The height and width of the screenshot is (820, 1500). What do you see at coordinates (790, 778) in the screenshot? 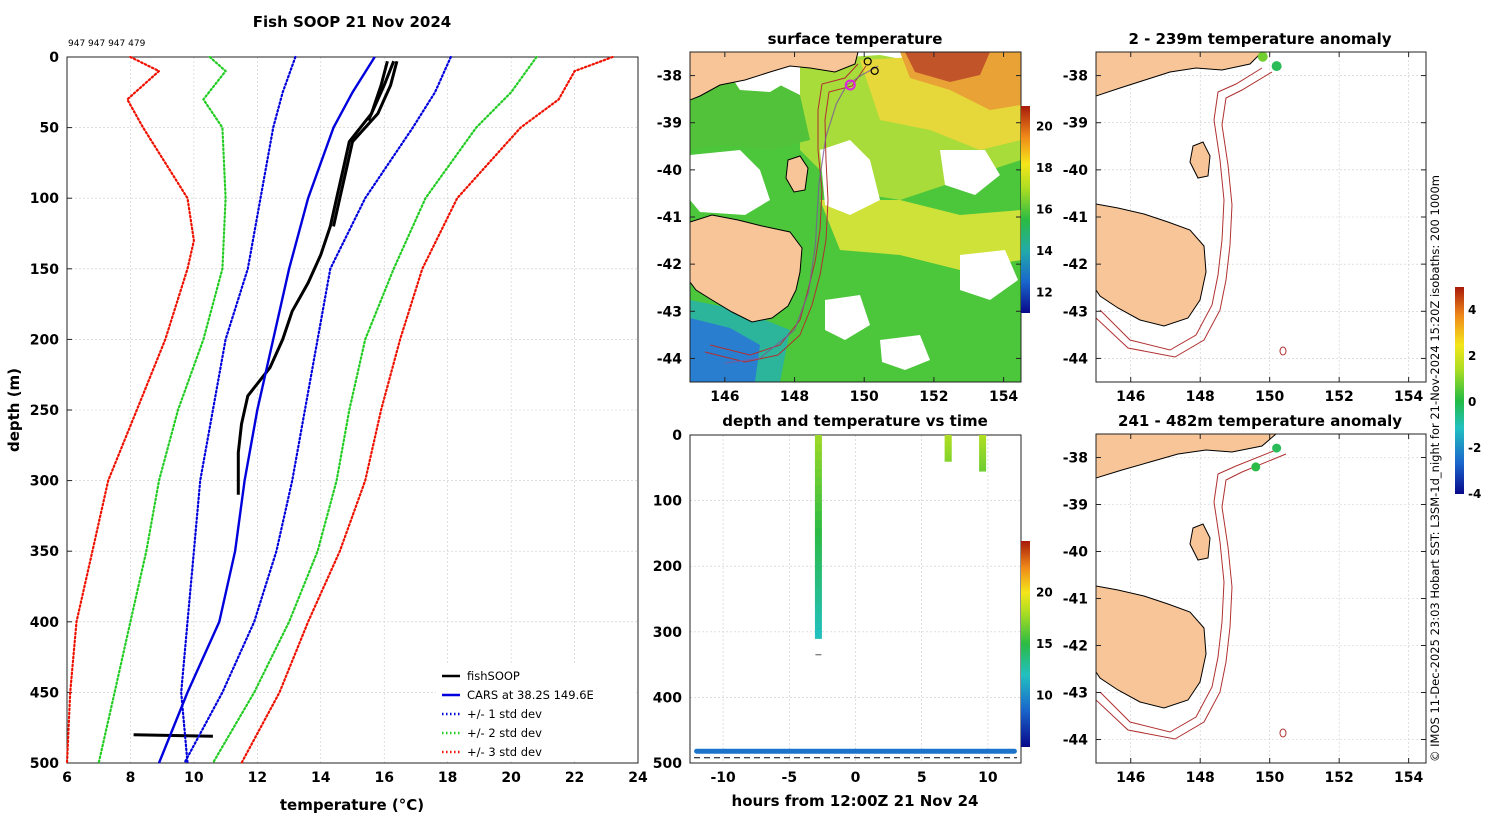
I see `depth-time-xtick-label: -5` at bounding box center [790, 778].